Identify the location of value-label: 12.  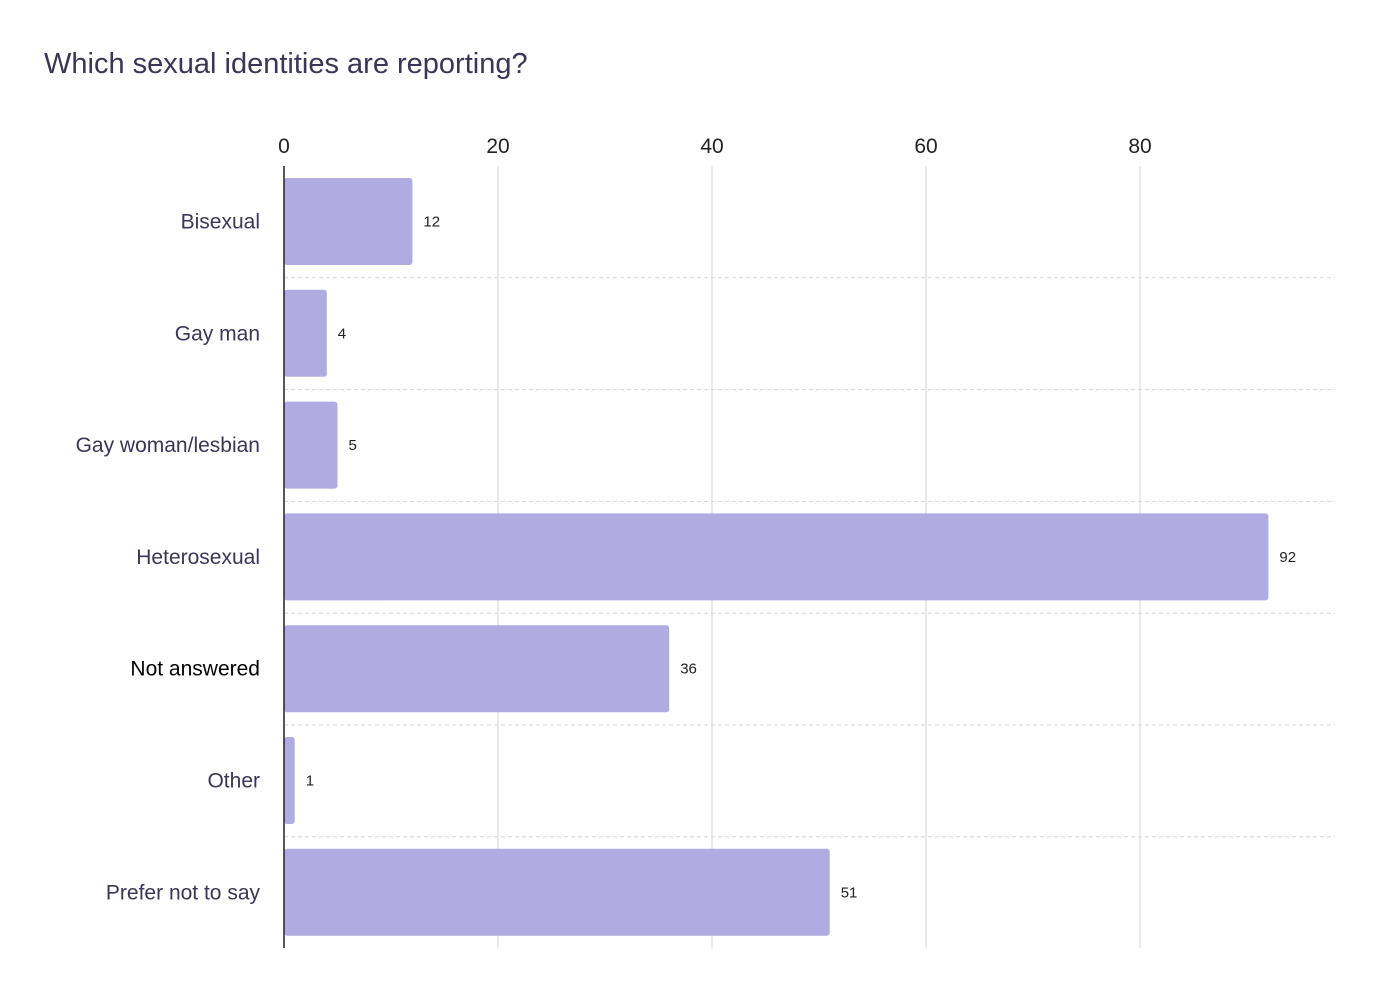
(431, 222).